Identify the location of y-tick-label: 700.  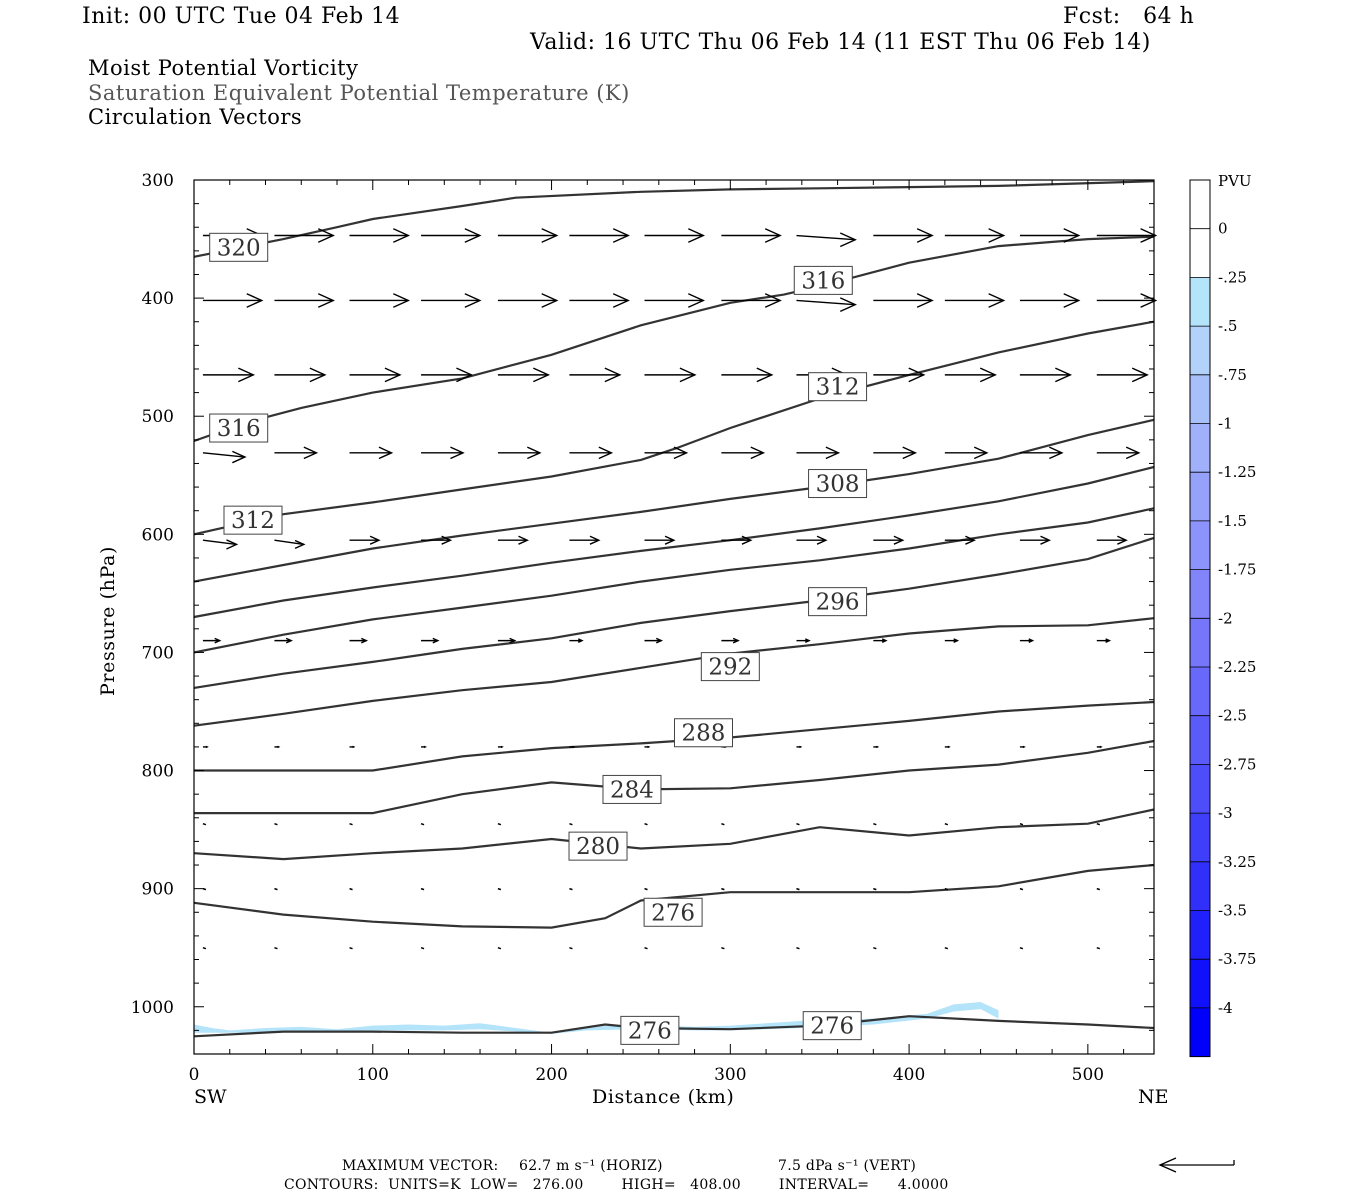
(158, 653).